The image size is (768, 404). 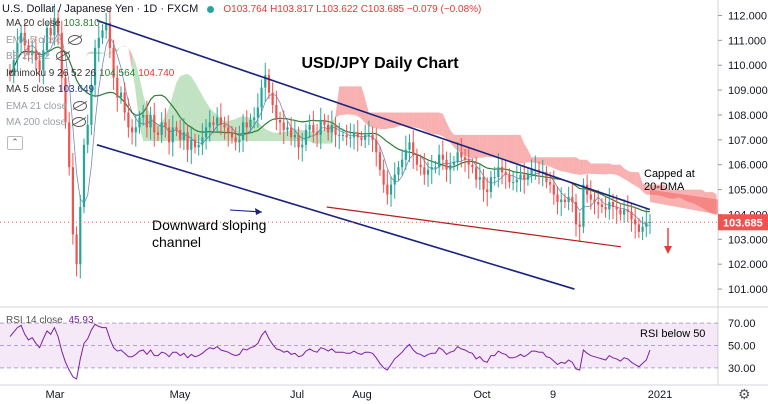 I want to click on legend-4: MA 5 close 103.649, so click(x=51, y=89).